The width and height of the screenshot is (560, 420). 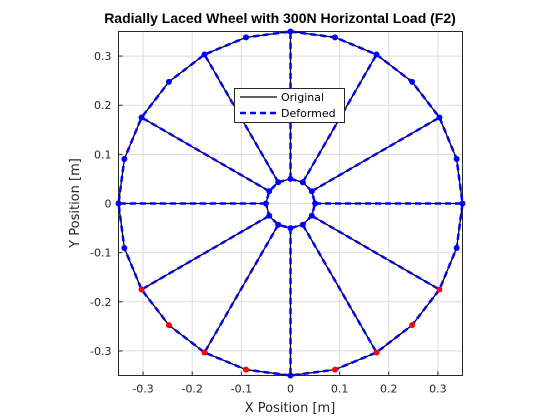 I want to click on x-tick-label: 0, so click(x=290, y=389).